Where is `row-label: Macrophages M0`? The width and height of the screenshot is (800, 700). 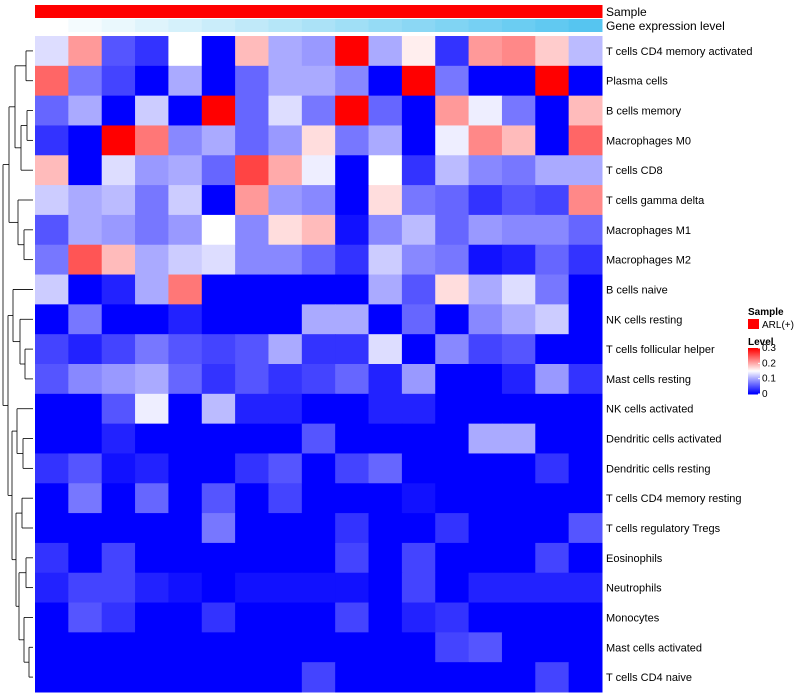
row-label: Macrophages M0 is located at coordinates (648, 141).